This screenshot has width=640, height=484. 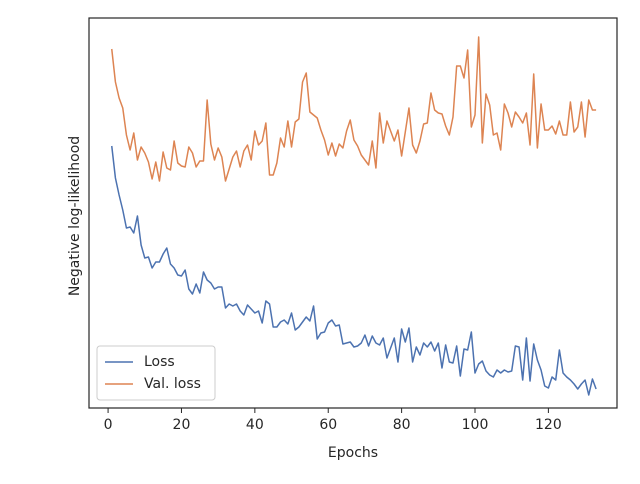 I want to click on x-axis-label: Epochs, so click(x=353, y=453).